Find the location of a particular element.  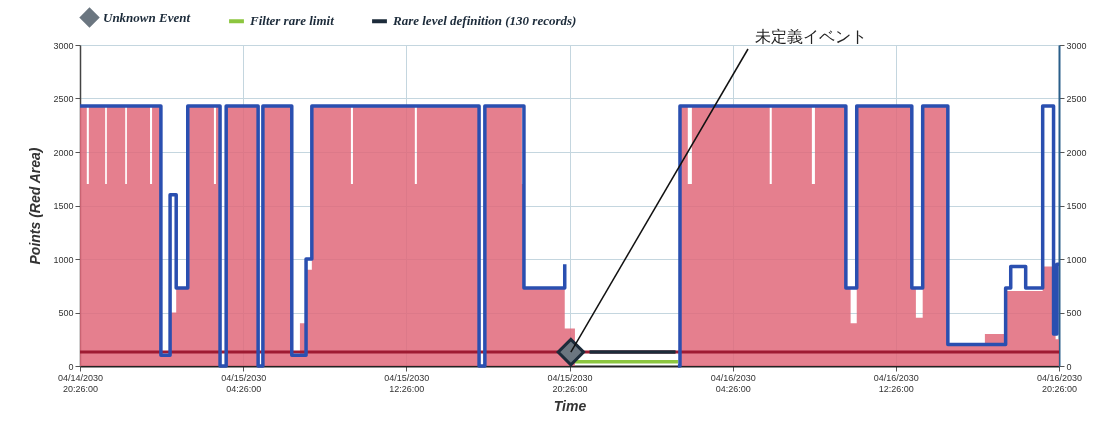

x-tick-label: 04/16/2030 12:26:00 is located at coordinates (896, 383).